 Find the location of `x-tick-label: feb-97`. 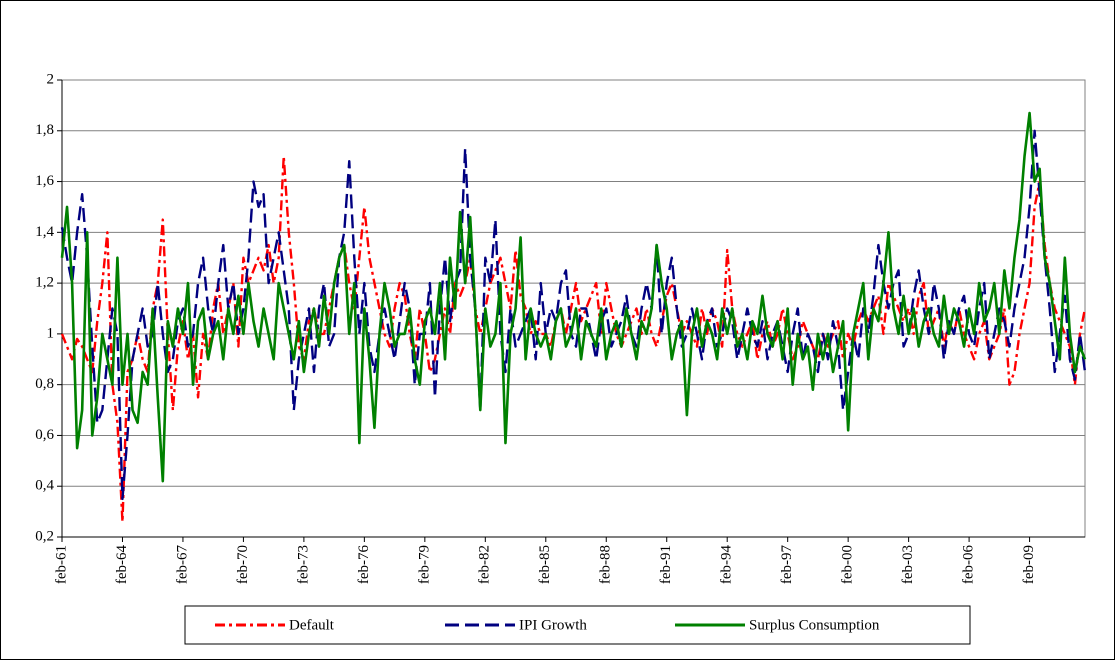

x-tick-label: feb-97 is located at coordinates (787, 565).